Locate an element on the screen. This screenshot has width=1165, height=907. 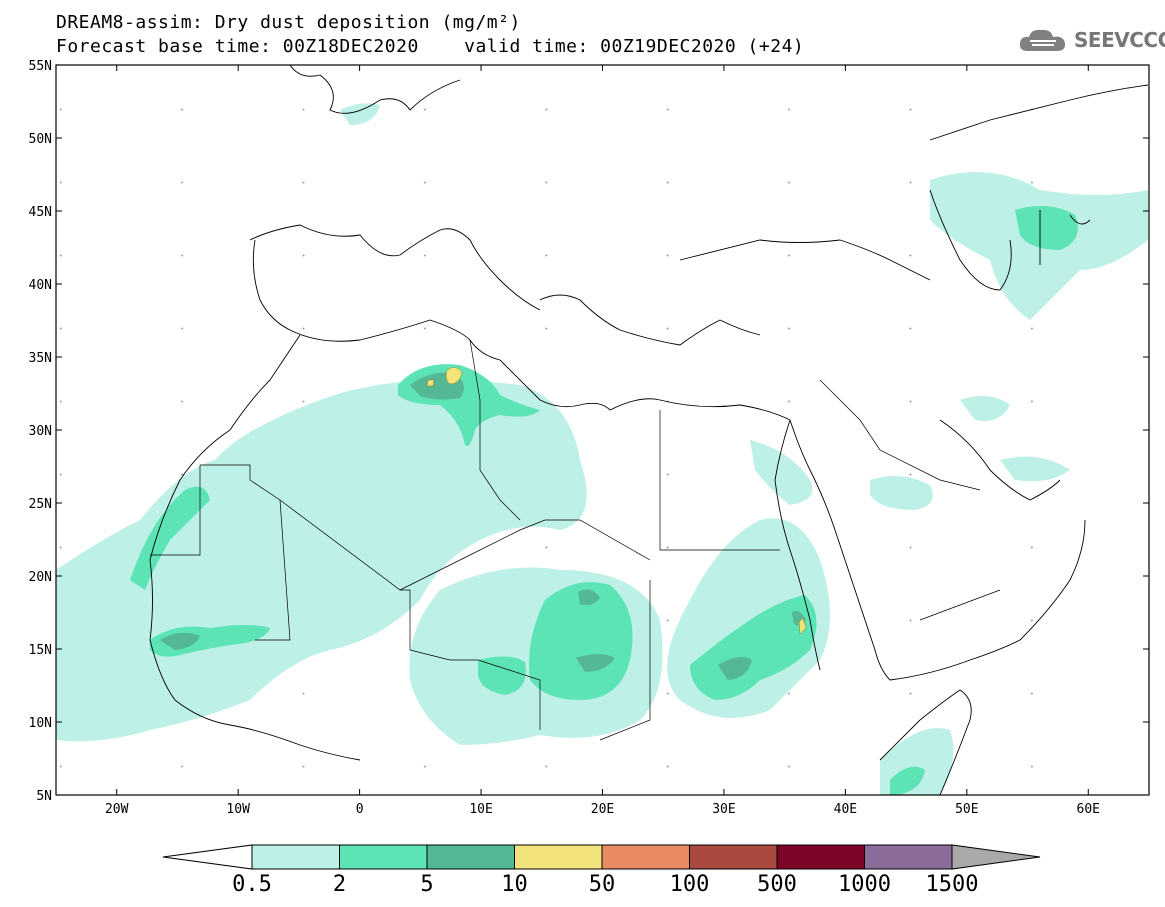
colorbar-label: 5 is located at coordinates (426, 884).